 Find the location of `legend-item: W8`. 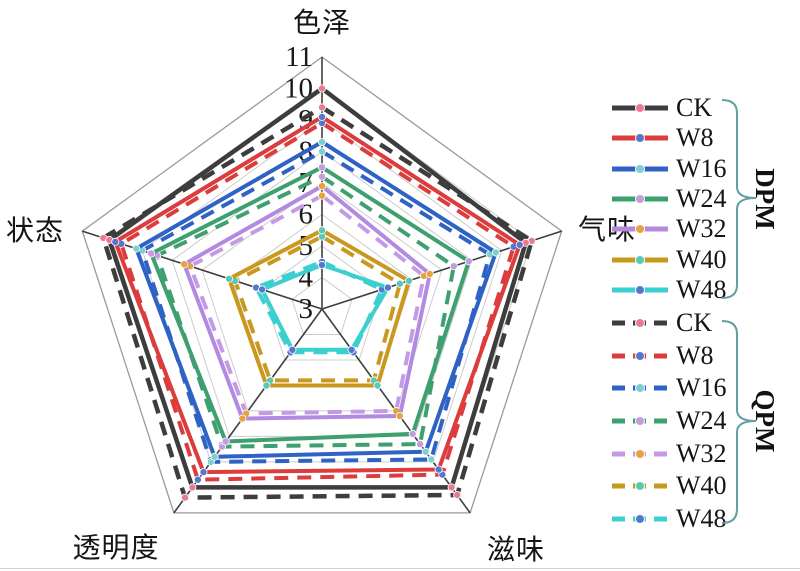

legend-item: W8 is located at coordinates (677, 138).